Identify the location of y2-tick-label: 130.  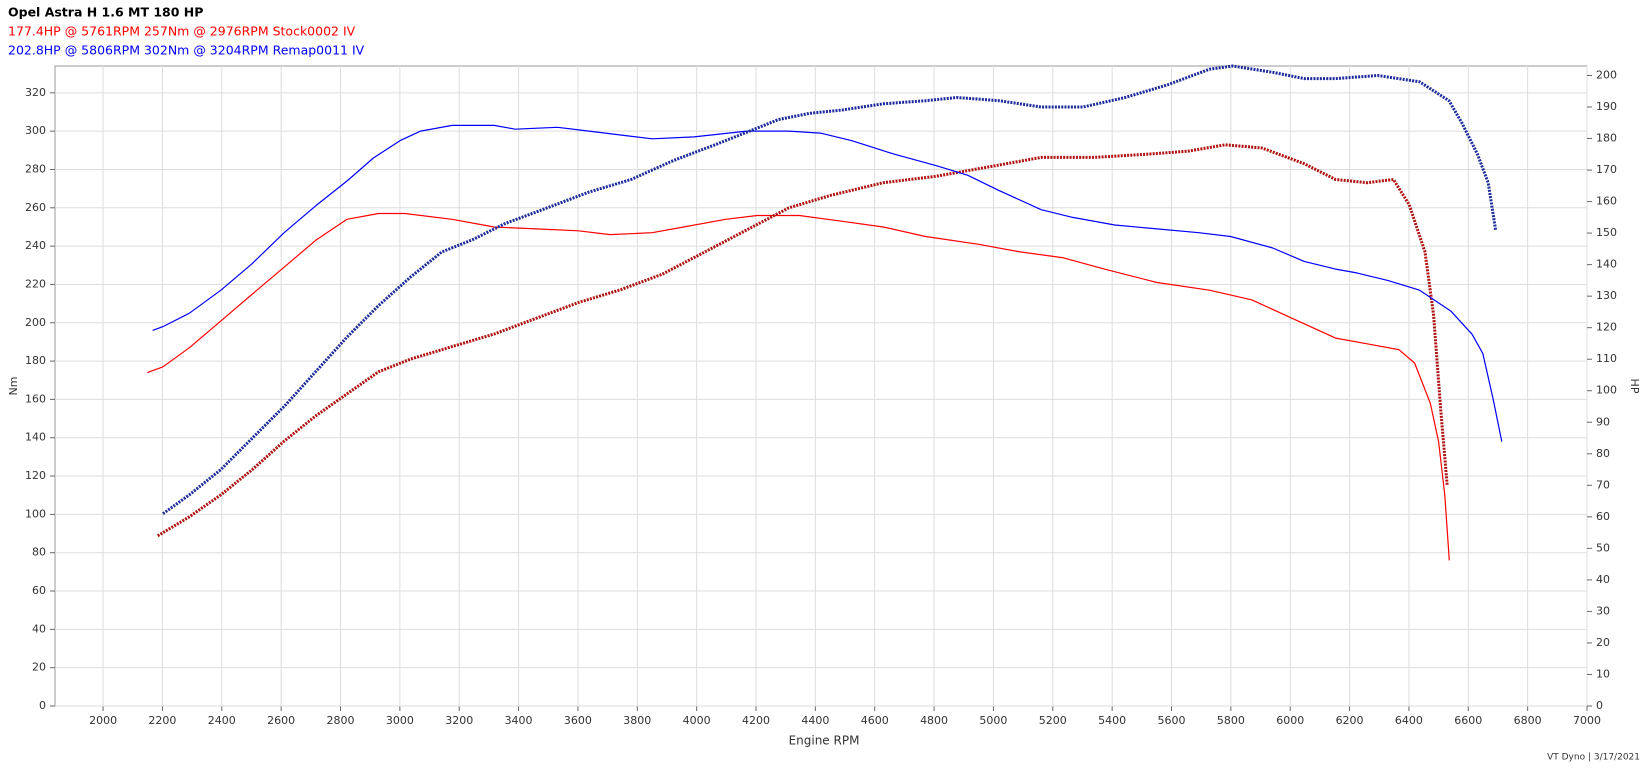
(1606, 295).